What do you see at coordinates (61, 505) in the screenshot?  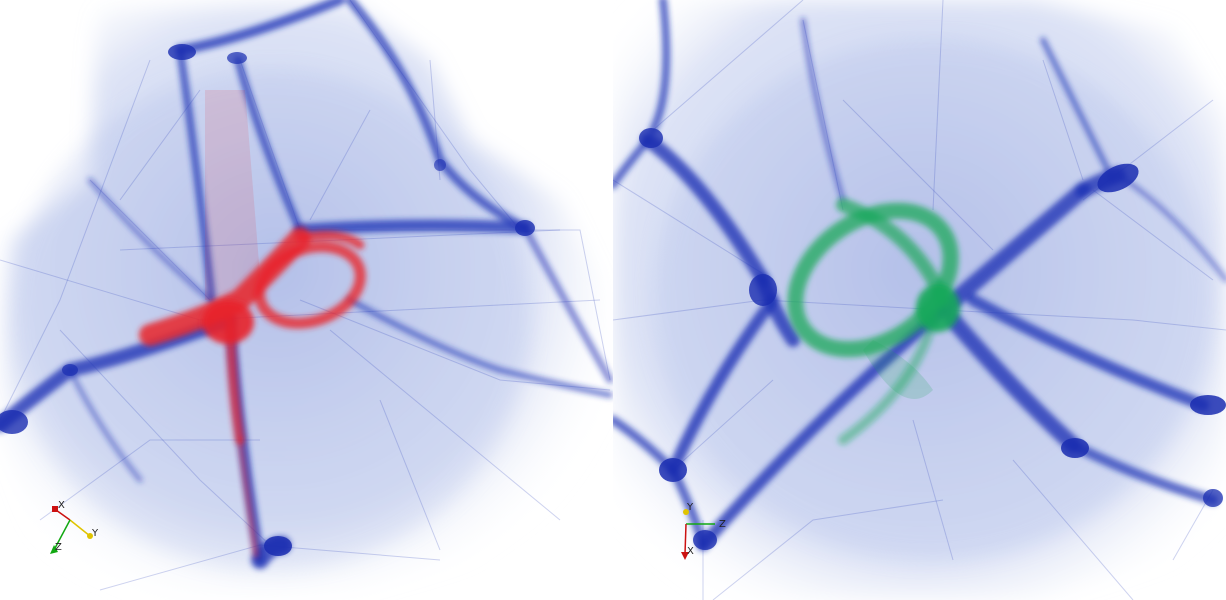 I see `left-axis-x-label: X` at bounding box center [61, 505].